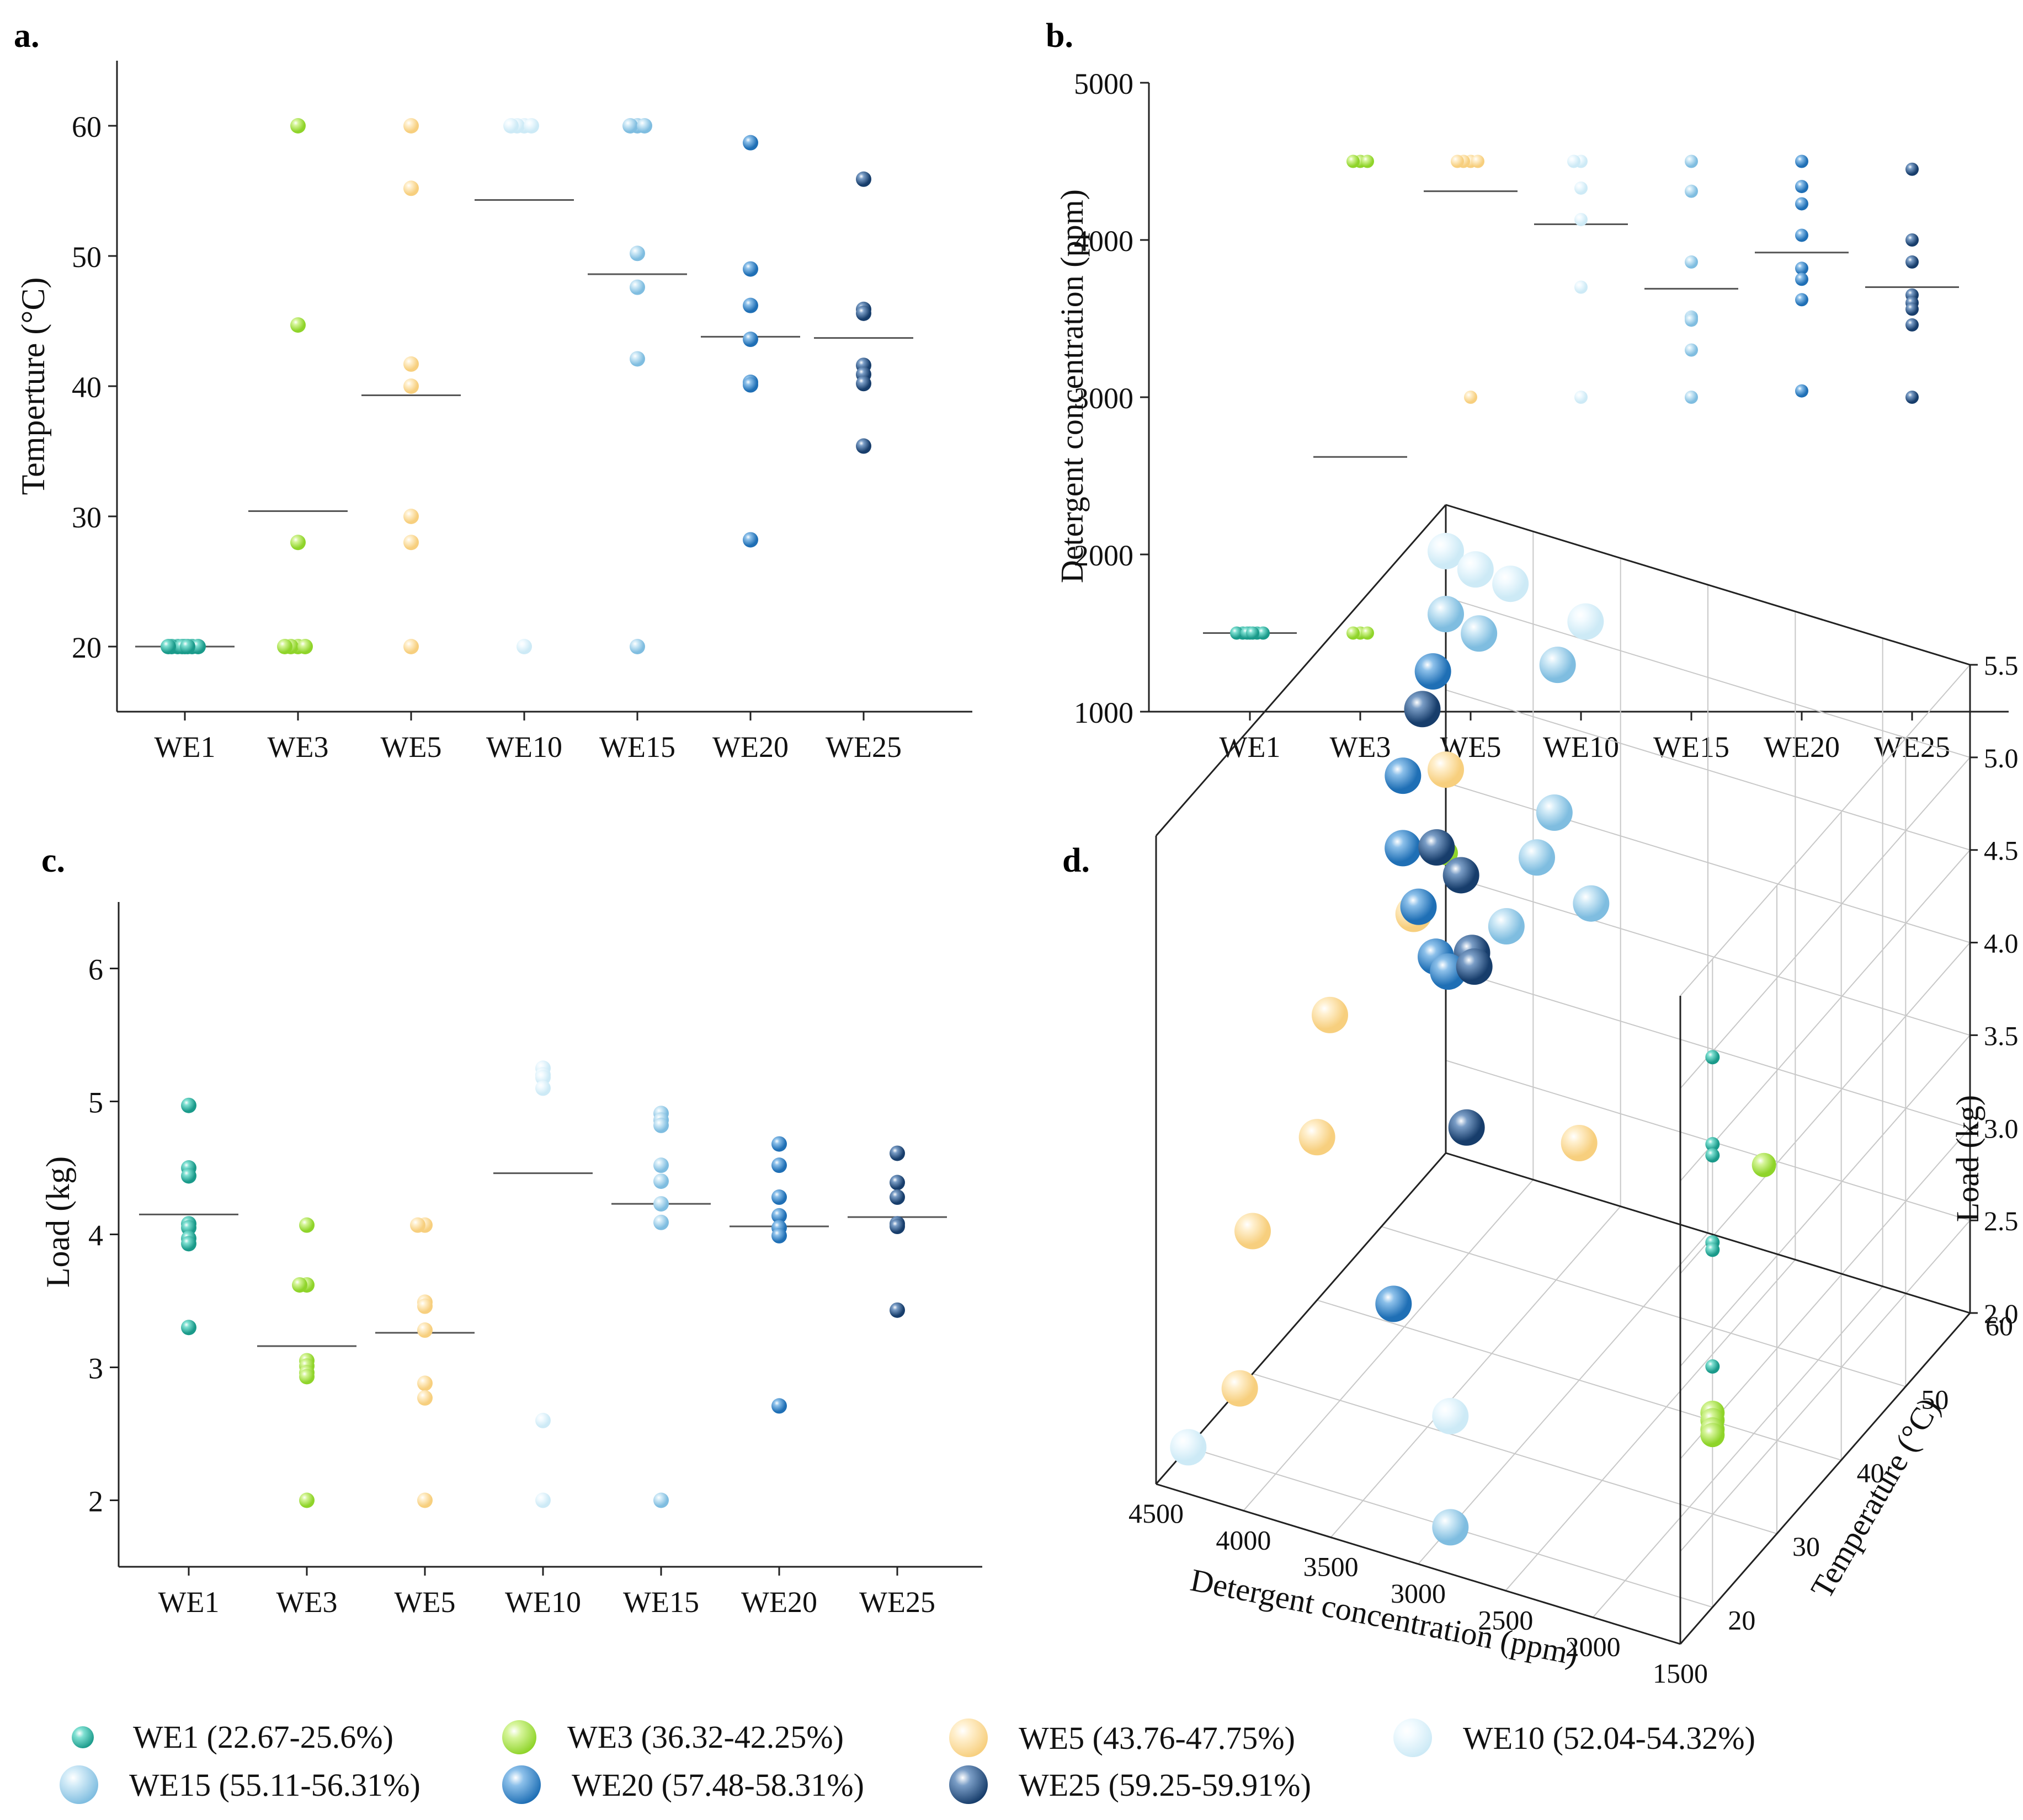 The height and width of the screenshot is (1820, 2023). What do you see at coordinates (1331, 1566) in the screenshot?
I see `x-tick-label: 3500` at bounding box center [1331, 1566].